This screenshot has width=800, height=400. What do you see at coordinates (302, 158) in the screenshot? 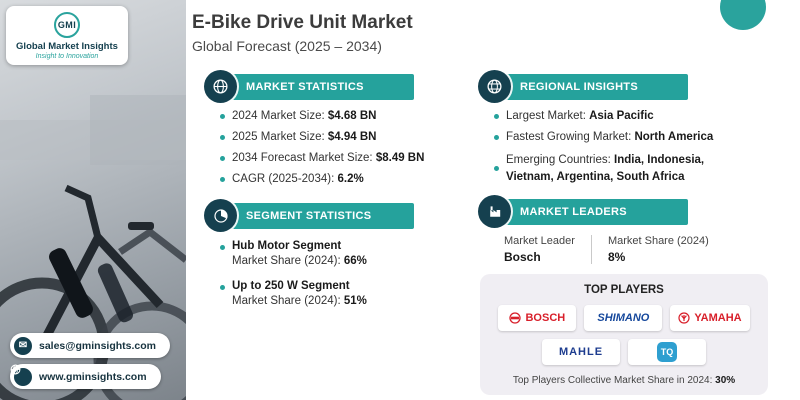
I see `stat-label: 2034 Forecast Market Size:` at bounding box center [302, 158].